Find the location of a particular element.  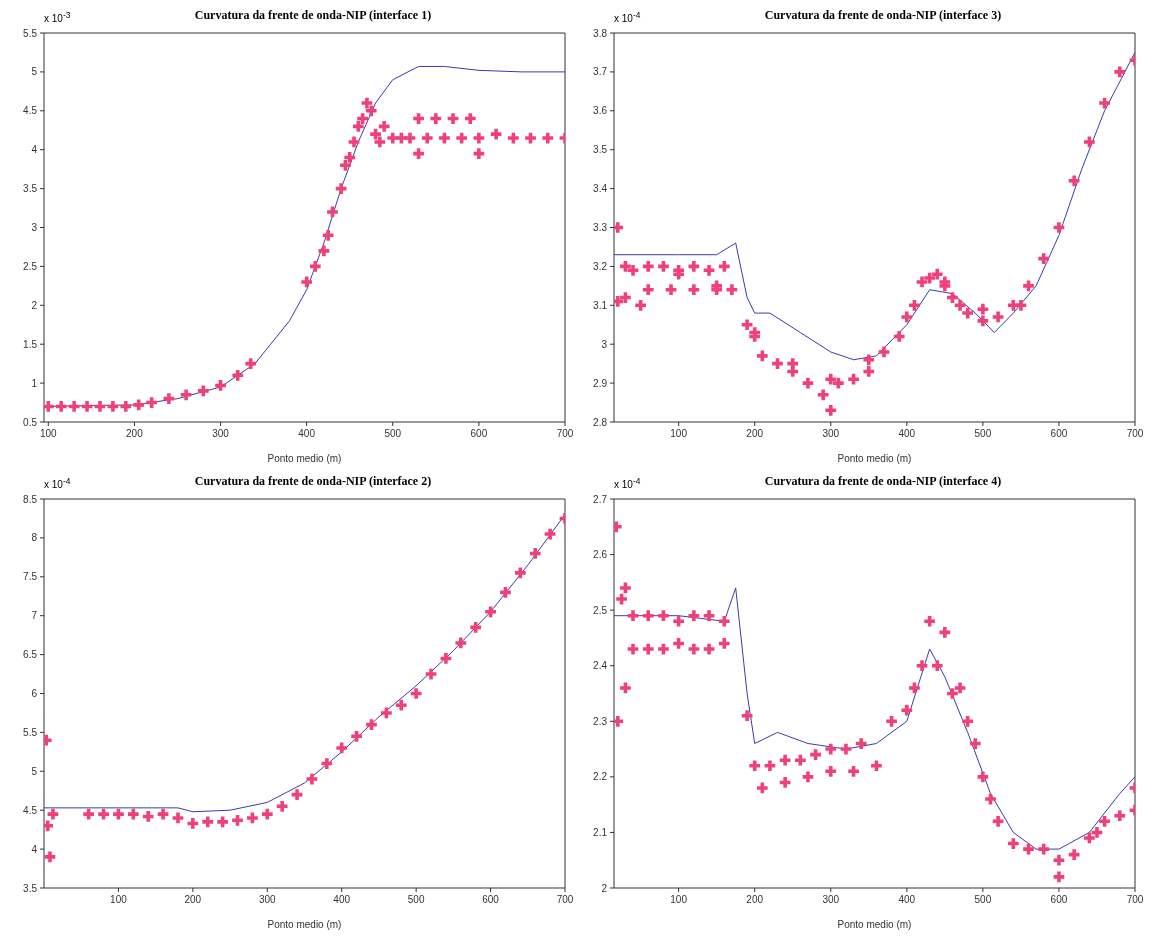

y-tick-label: 3.2 is located at coordinates (600, 266).